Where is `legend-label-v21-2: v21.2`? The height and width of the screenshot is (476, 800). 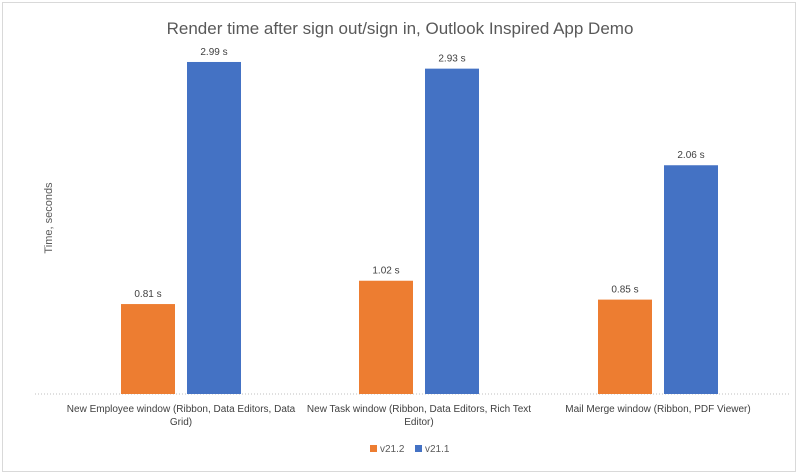 legend-label-v21-2: v21.2 is located at coordinates (392, 449).